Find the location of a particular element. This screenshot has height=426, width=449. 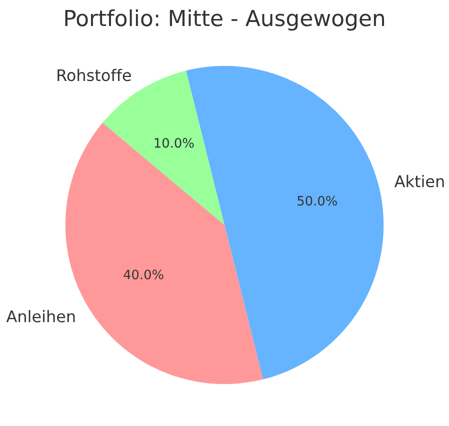

chart-title: Portfolio: Mitte - Ausgewogen is located at coordinates (224, 20).